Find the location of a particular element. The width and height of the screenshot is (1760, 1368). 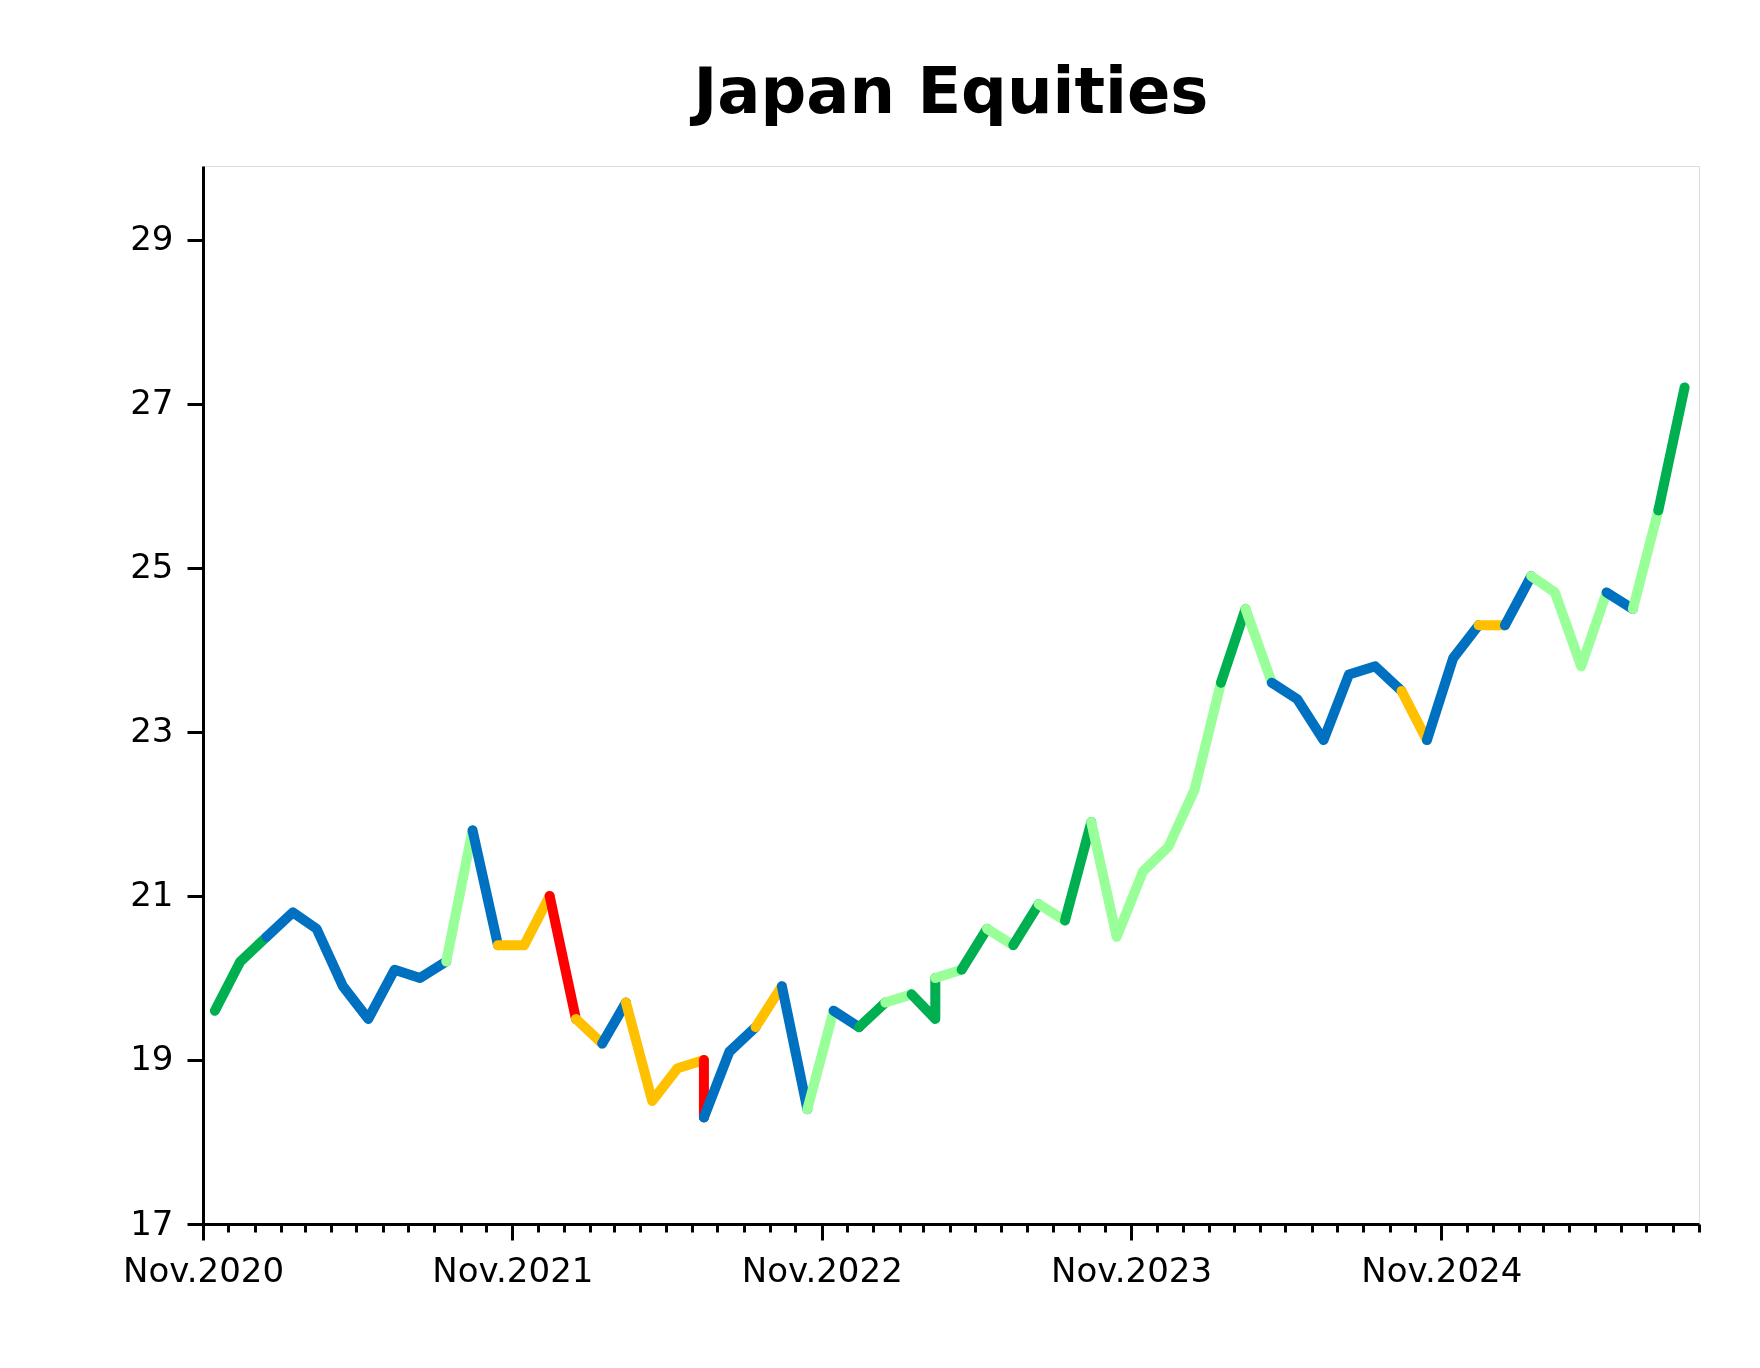

x-tick-label: Nov.2024 is located at coordinates (1442, 1269).